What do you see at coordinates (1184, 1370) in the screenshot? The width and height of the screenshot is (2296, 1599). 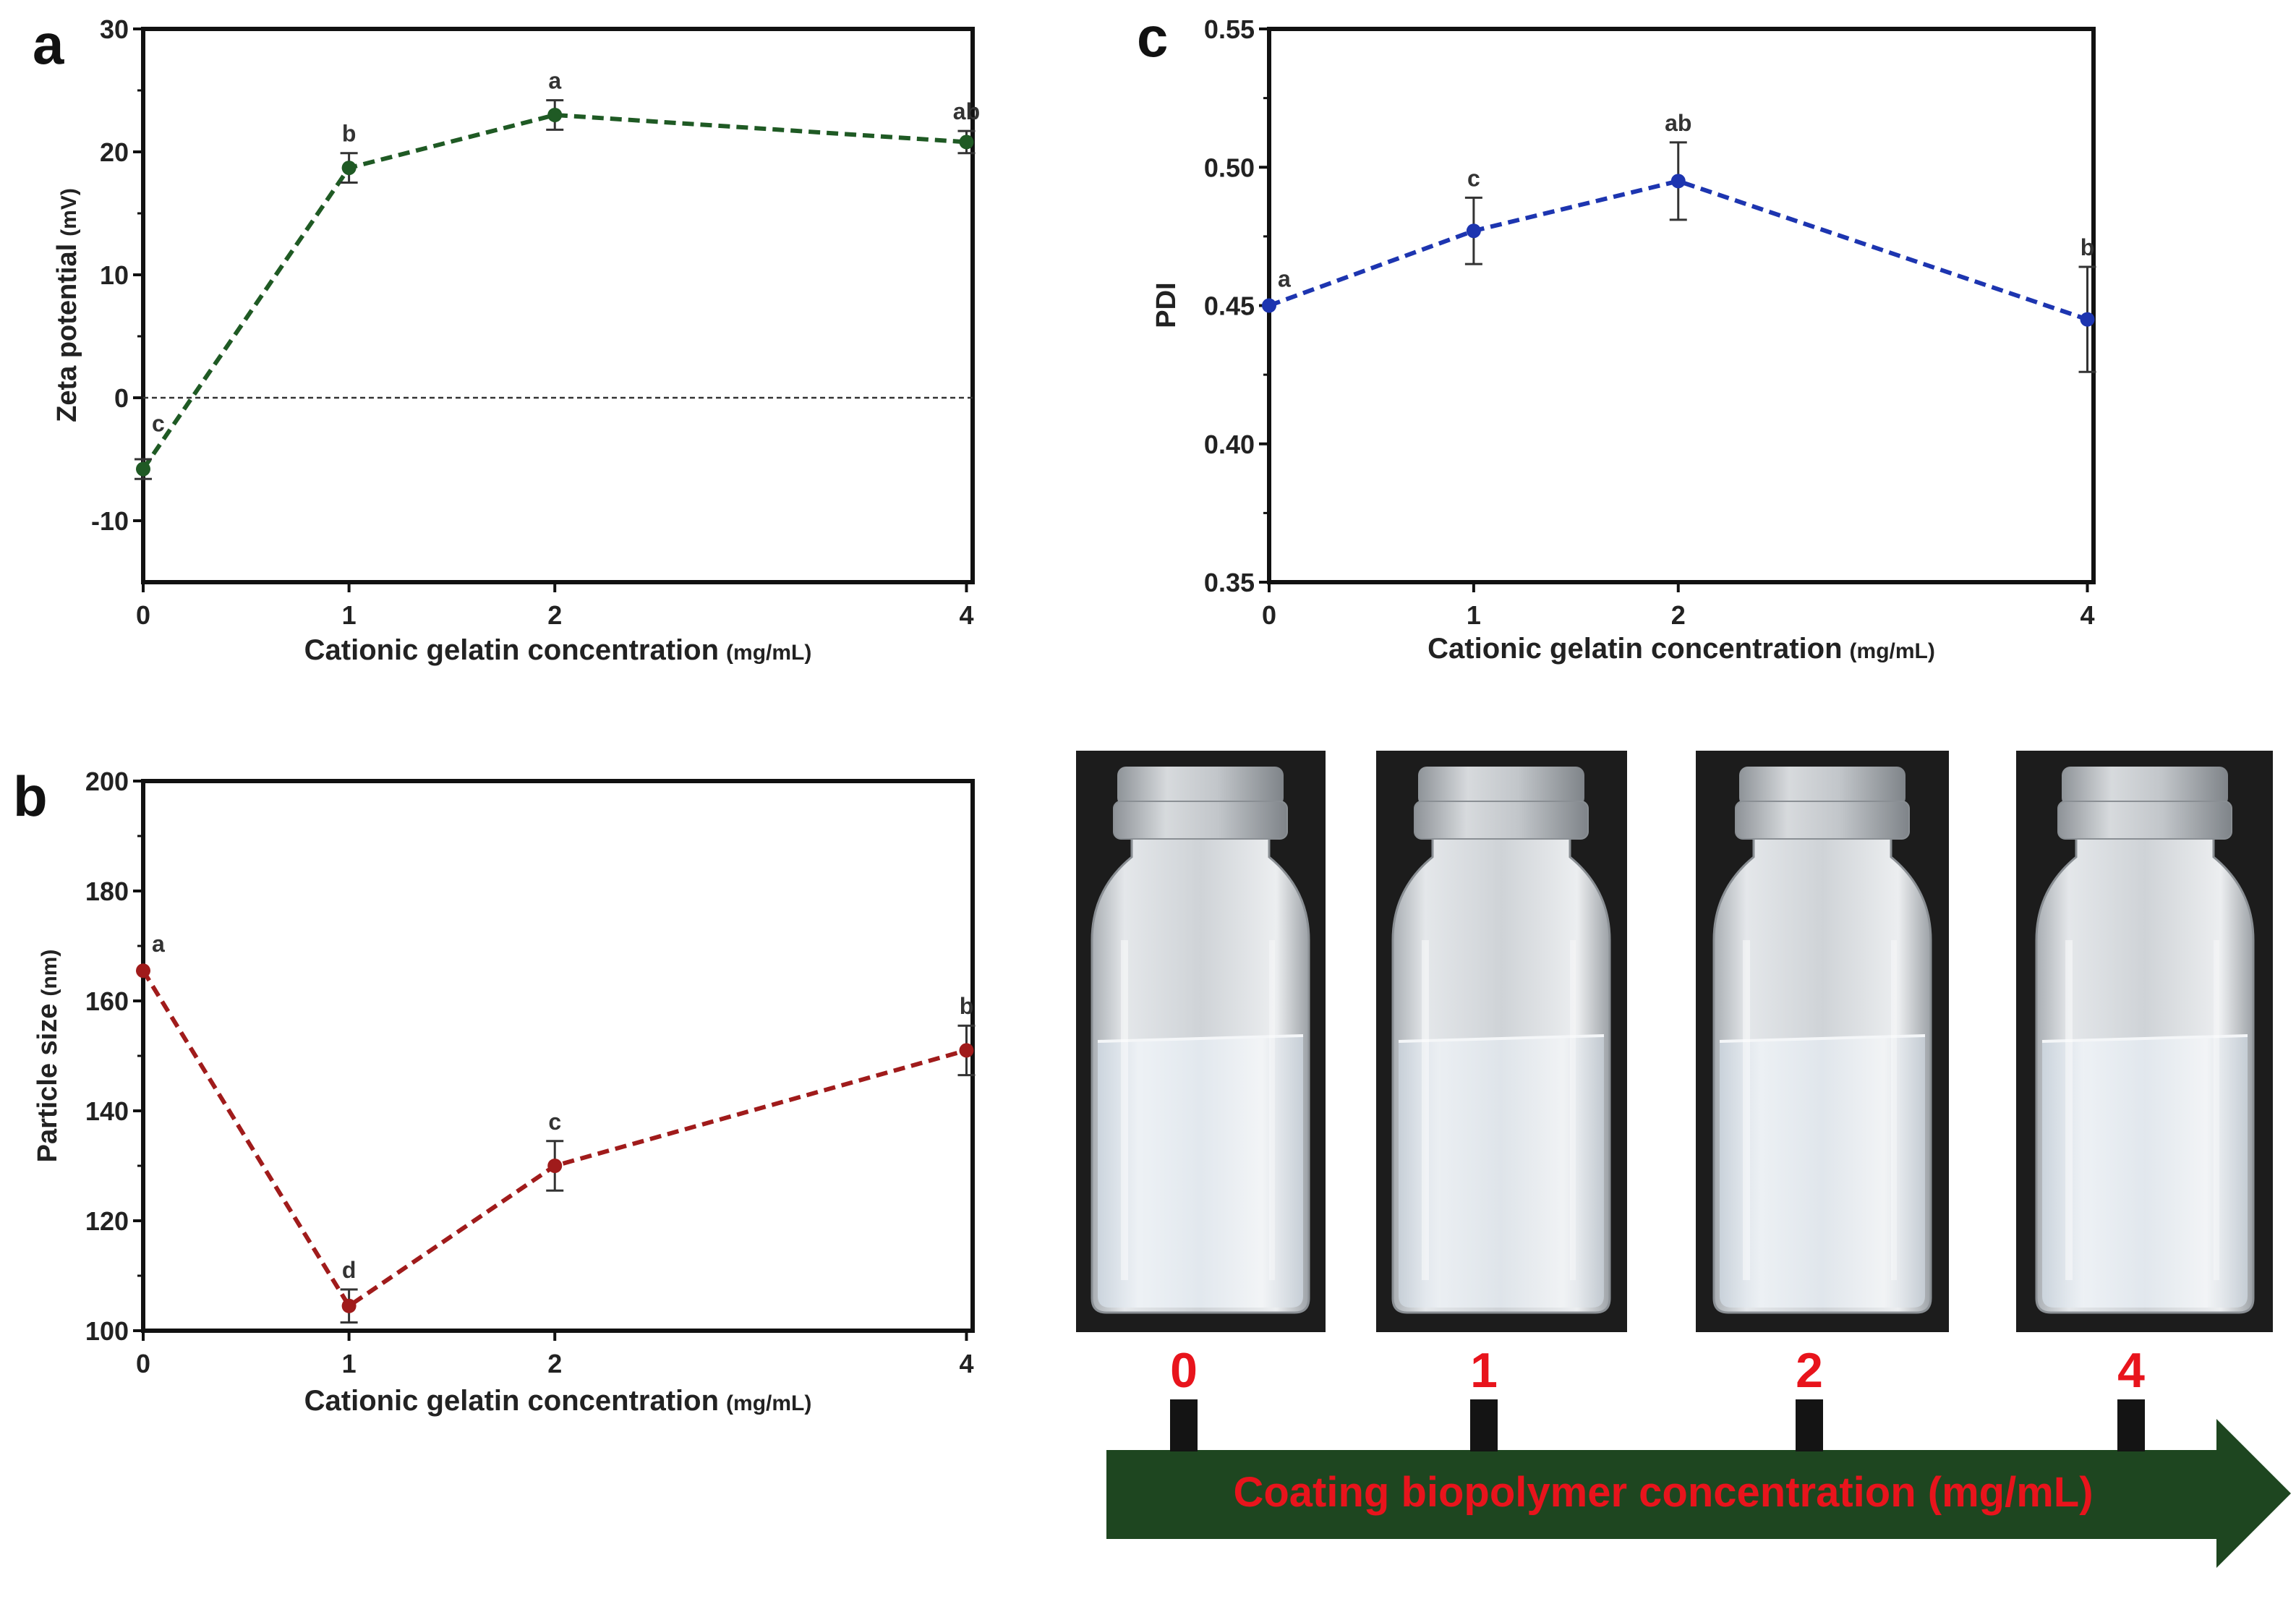 I see `vial-concentration-label: 0` at bounding box center [1184, 1370].